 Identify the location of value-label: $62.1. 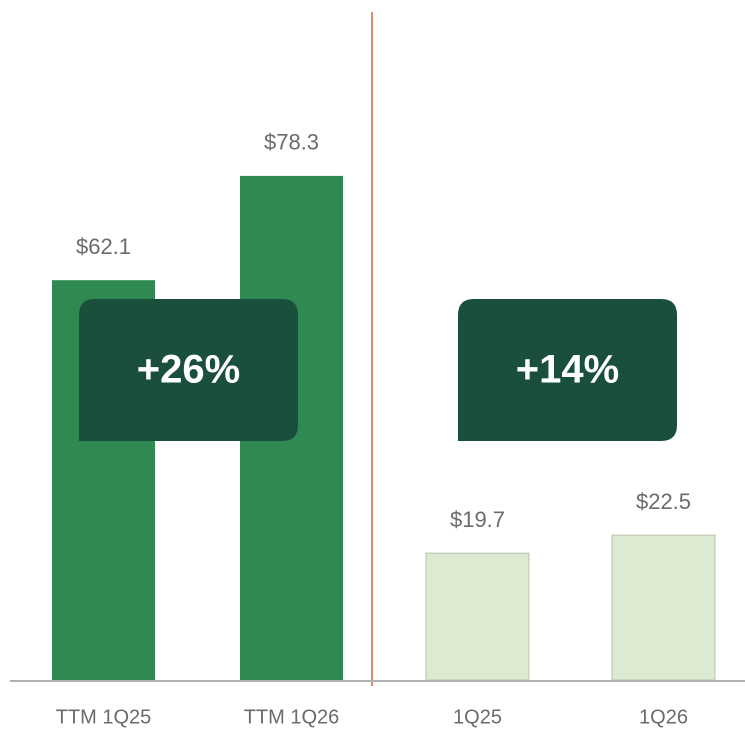
(103, 246).